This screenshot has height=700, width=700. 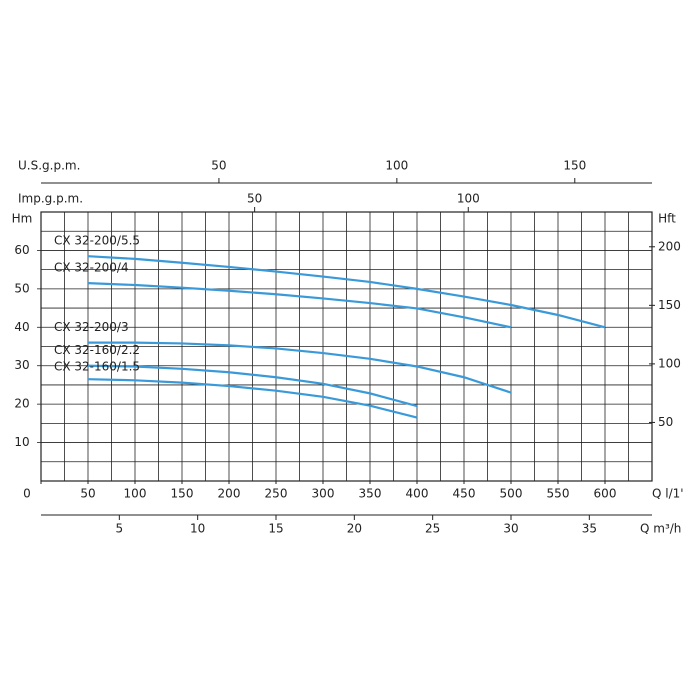 I want to click on x-axis-label: Q l/1', so click(x=668, y=494).